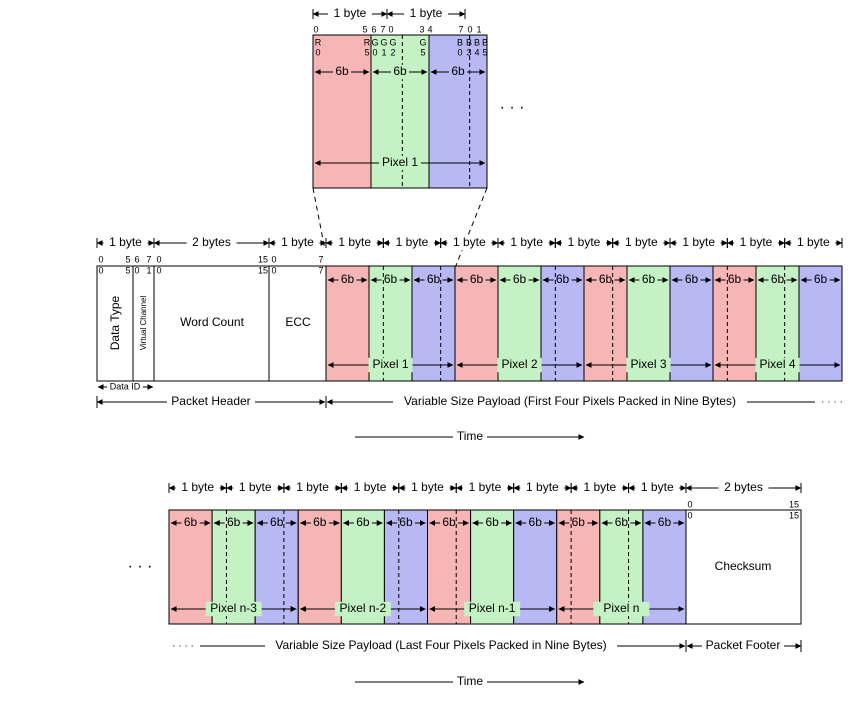 The height and width of the screenshot is (701, 857). I want to click on detail-bit-num-6: 4, so click(429, 29).